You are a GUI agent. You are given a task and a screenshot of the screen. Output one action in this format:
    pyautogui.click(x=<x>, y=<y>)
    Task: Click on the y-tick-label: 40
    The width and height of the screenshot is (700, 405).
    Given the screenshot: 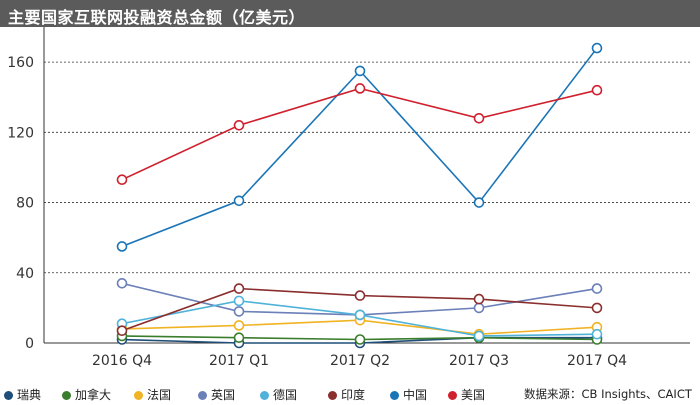 What is the action you would take?
    pyautogui.click(x=25, y=274)
    